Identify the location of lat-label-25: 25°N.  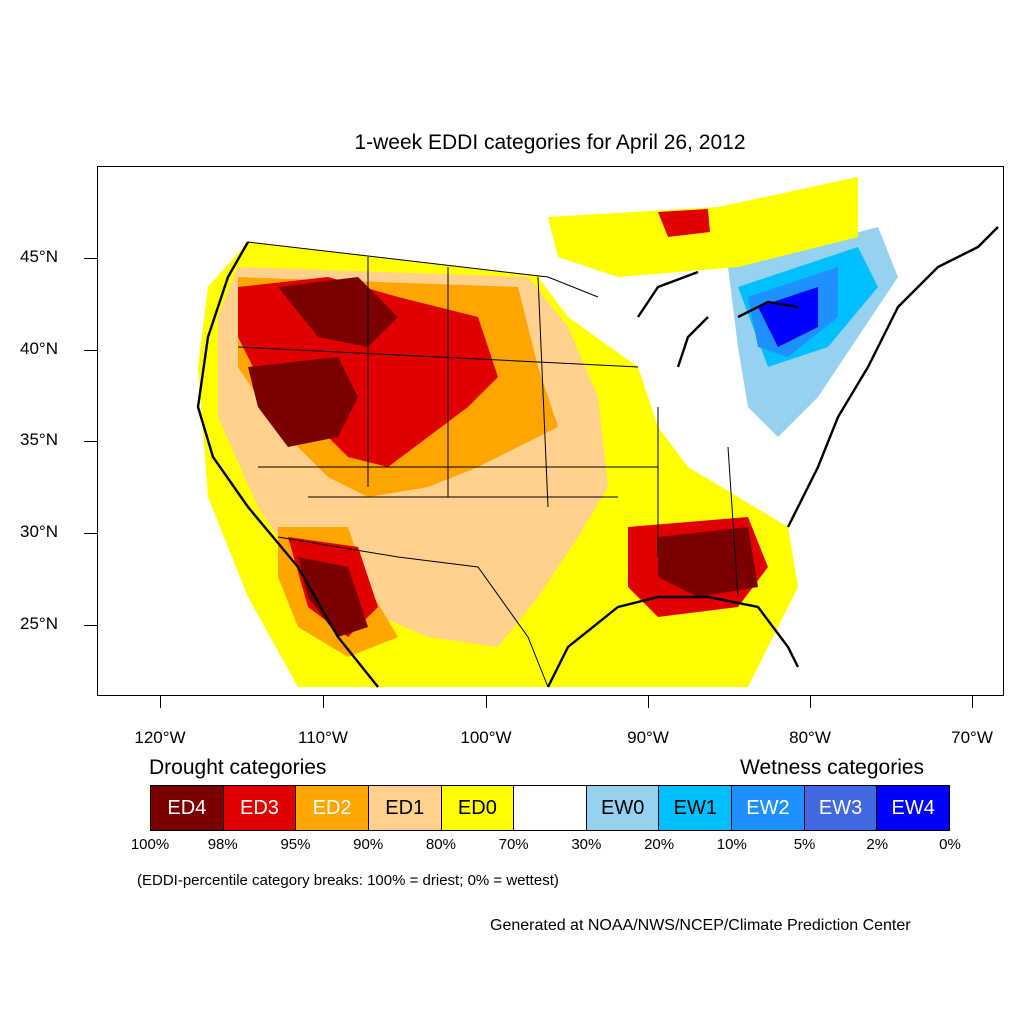
(39, 623).